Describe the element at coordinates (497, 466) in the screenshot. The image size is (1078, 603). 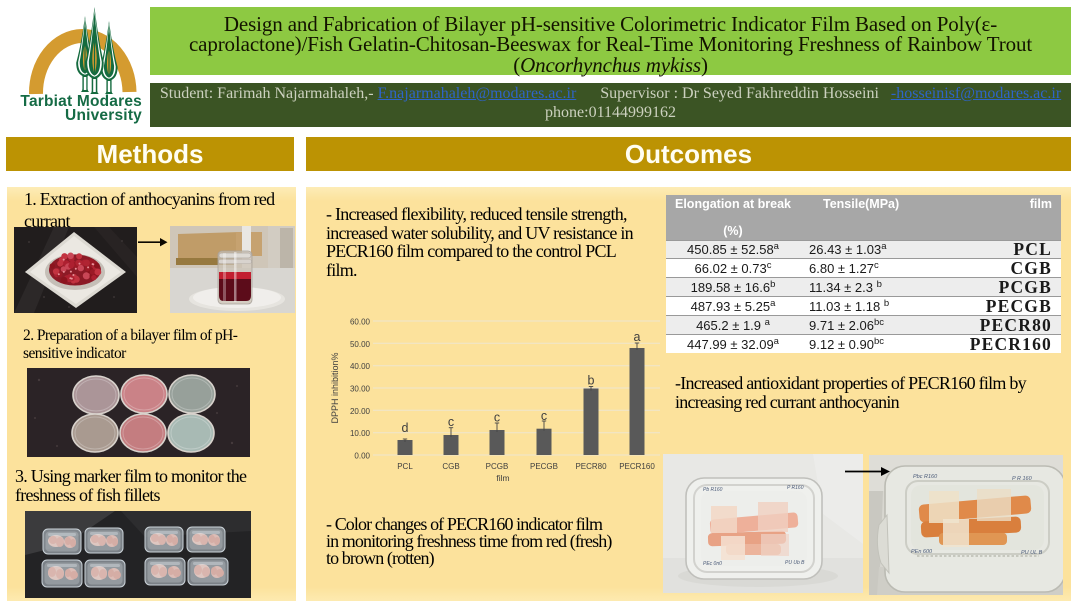
I see `svg-text: PCGB` at that location.